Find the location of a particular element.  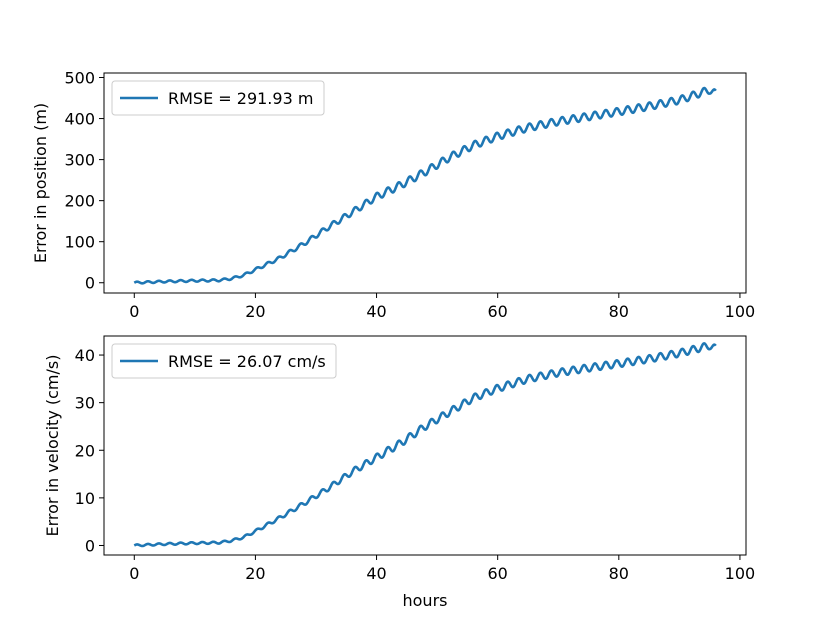

plot0-x-tick-label: 80 is located at coordinates (619, 311).